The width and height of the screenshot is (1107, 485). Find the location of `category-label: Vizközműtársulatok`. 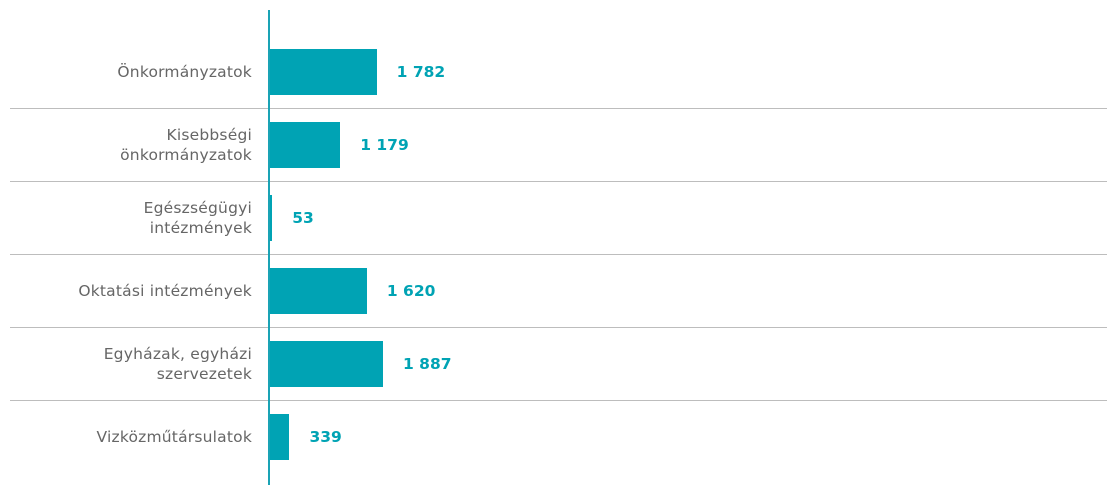

category-label: Vizközműtársulatok is located at coordinates (174, 436).